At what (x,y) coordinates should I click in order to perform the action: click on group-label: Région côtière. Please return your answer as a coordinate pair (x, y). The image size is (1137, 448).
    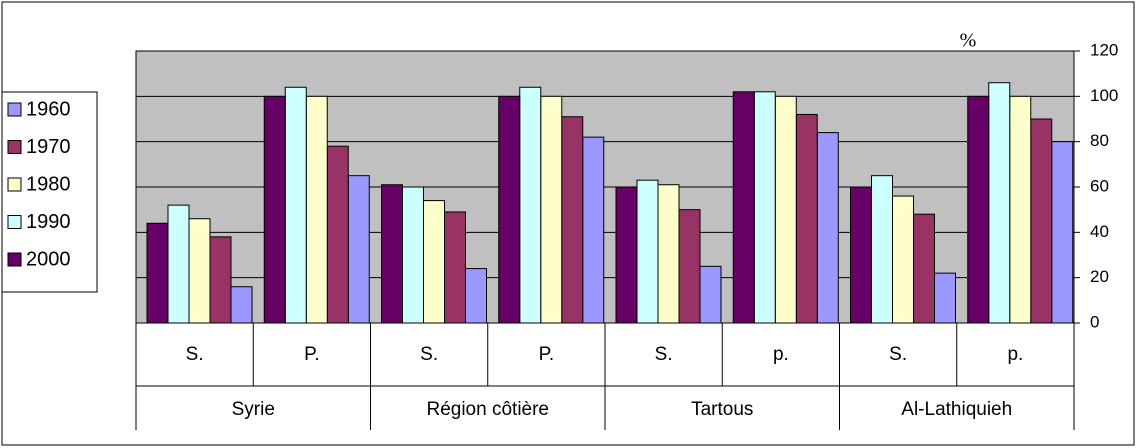
    Looking at the image, I should click on (487, 409).